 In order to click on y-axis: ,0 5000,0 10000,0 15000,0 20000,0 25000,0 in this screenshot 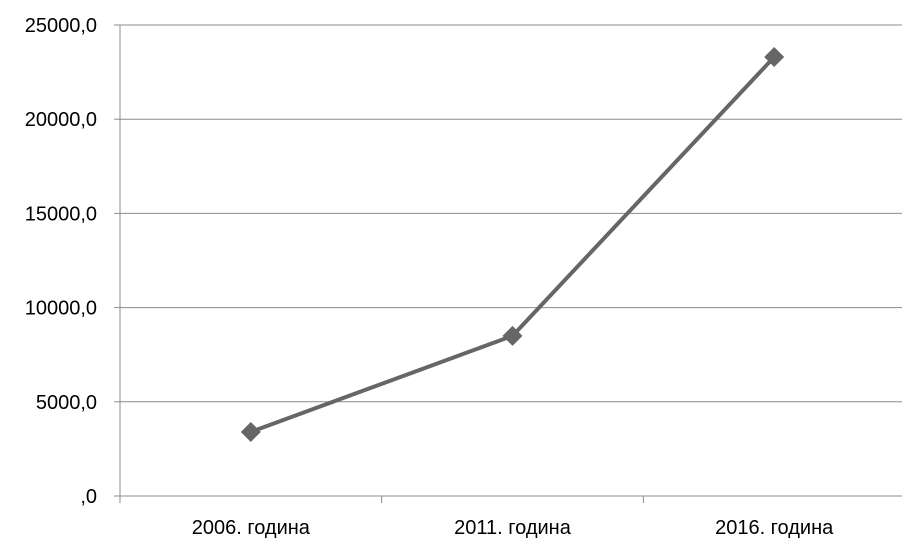, I will do `click(73, 261)`.